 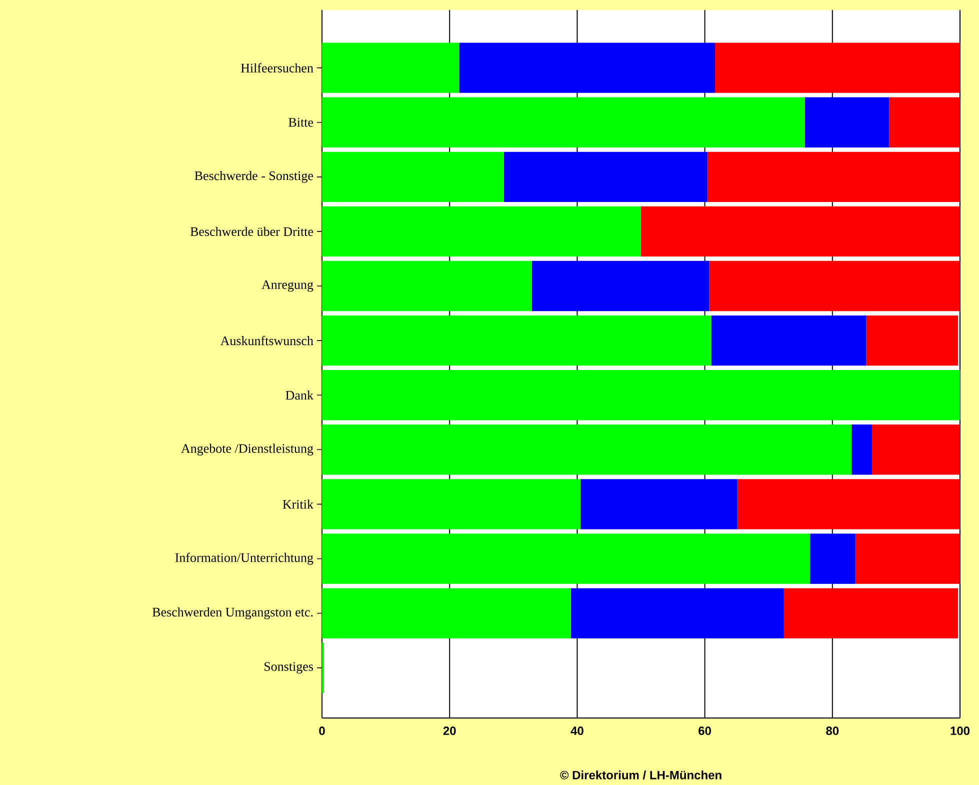 I want to click on x-tick-label: 40, so click(x=577, y=731).